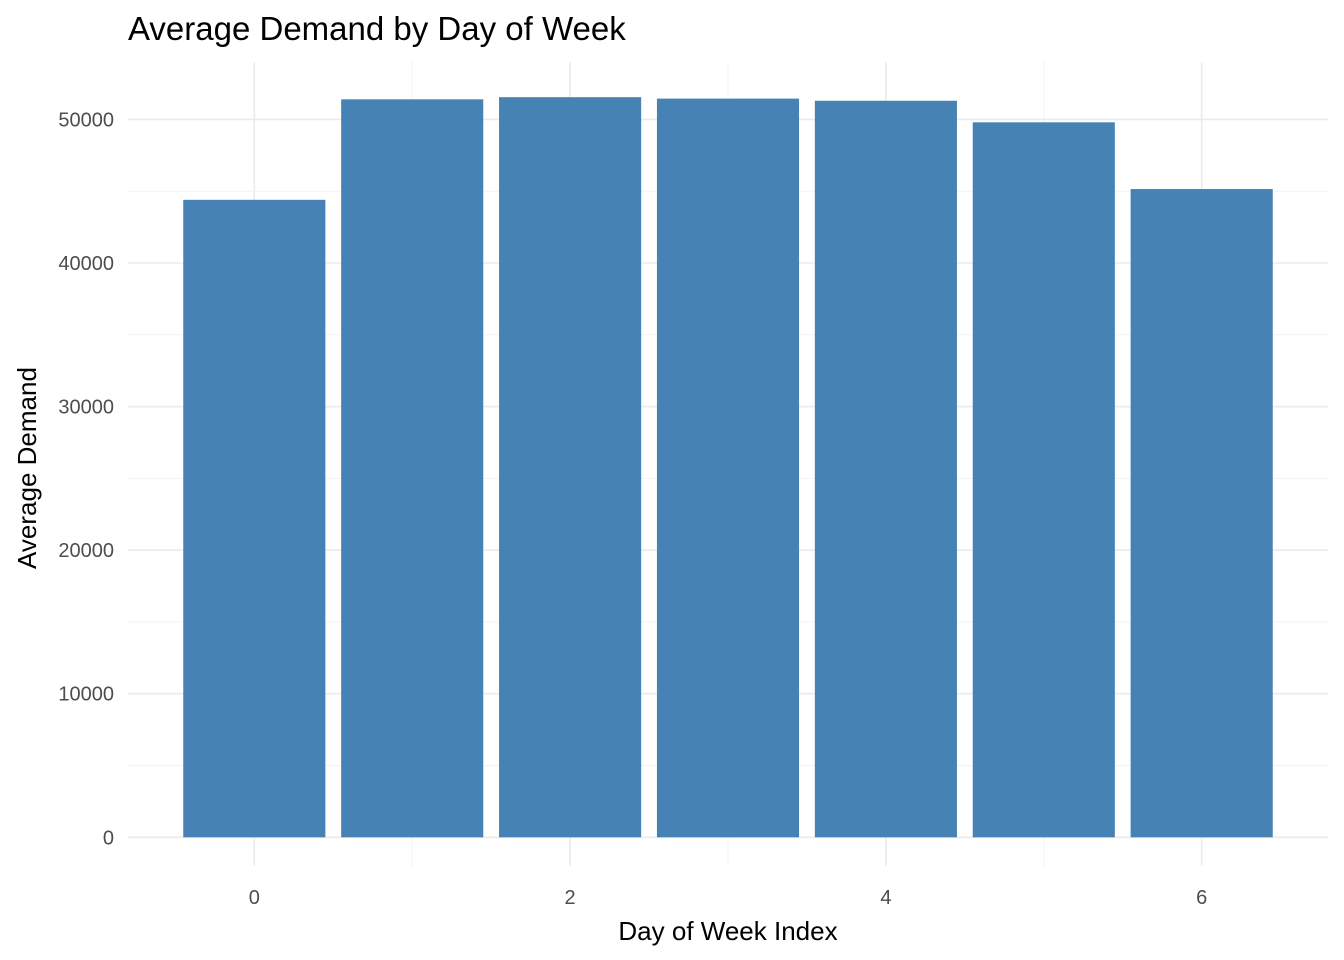  What do you see at coordinates (27, 468) in the screenshot?
I see `y-axis-title: Average Demand` at bounding box center [27, 468].